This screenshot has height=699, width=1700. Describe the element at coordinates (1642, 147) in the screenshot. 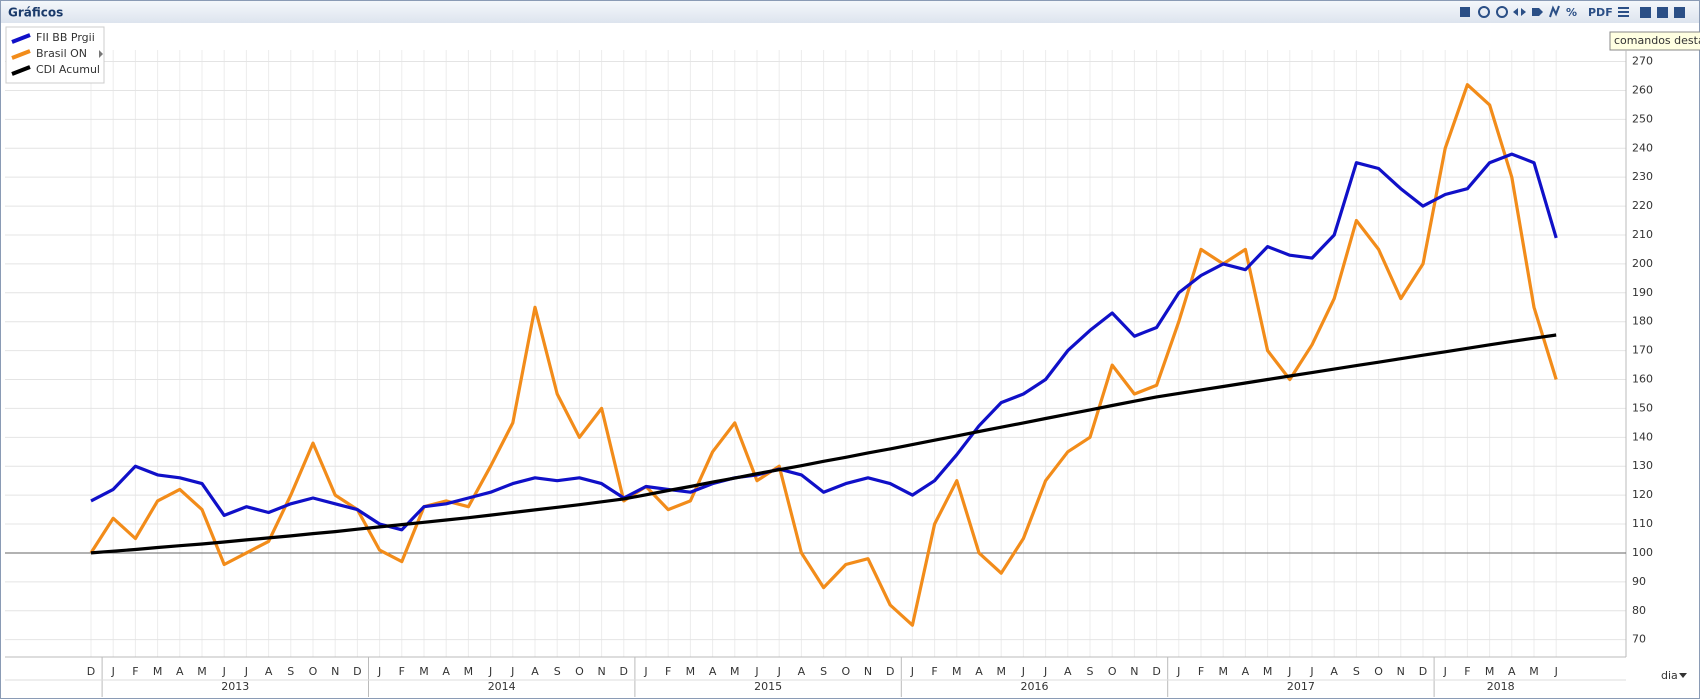

I see `y-tick-label: 240` at that location.